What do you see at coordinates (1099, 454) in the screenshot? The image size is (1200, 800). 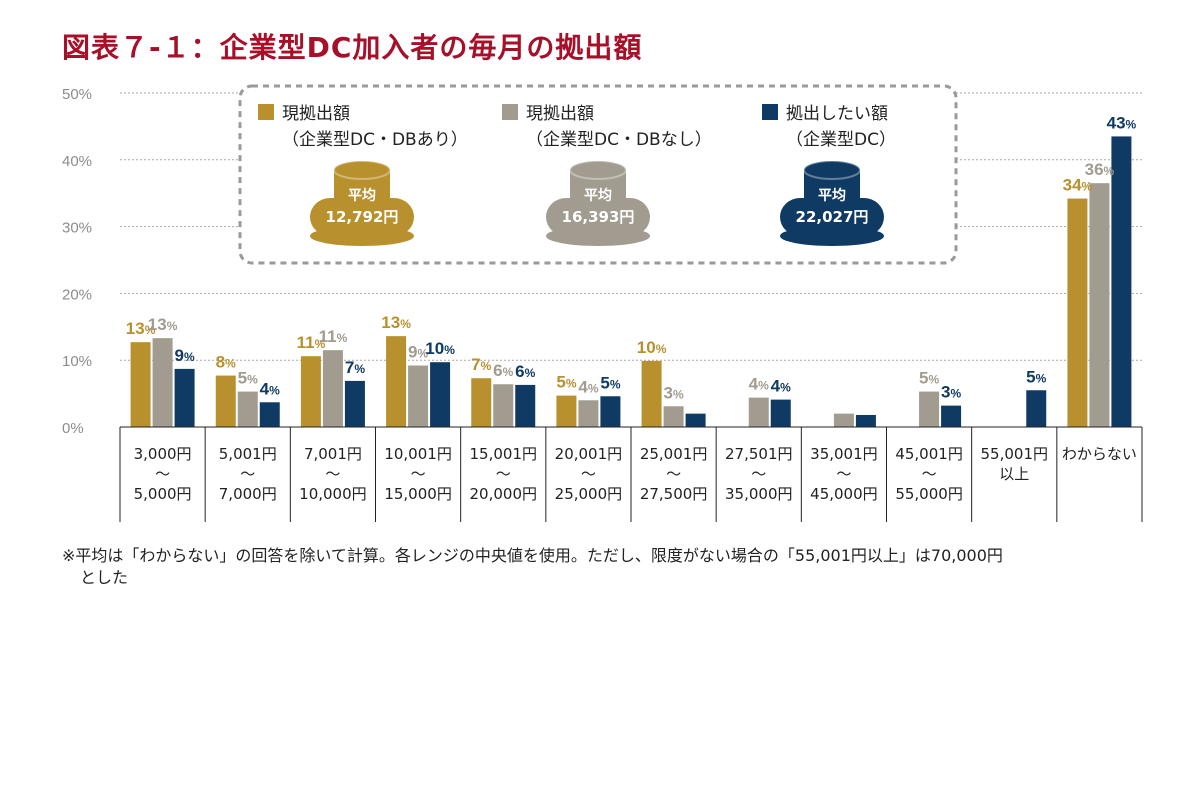 I see `x-tick-label: わからない` at bounding box center [1099, 454].